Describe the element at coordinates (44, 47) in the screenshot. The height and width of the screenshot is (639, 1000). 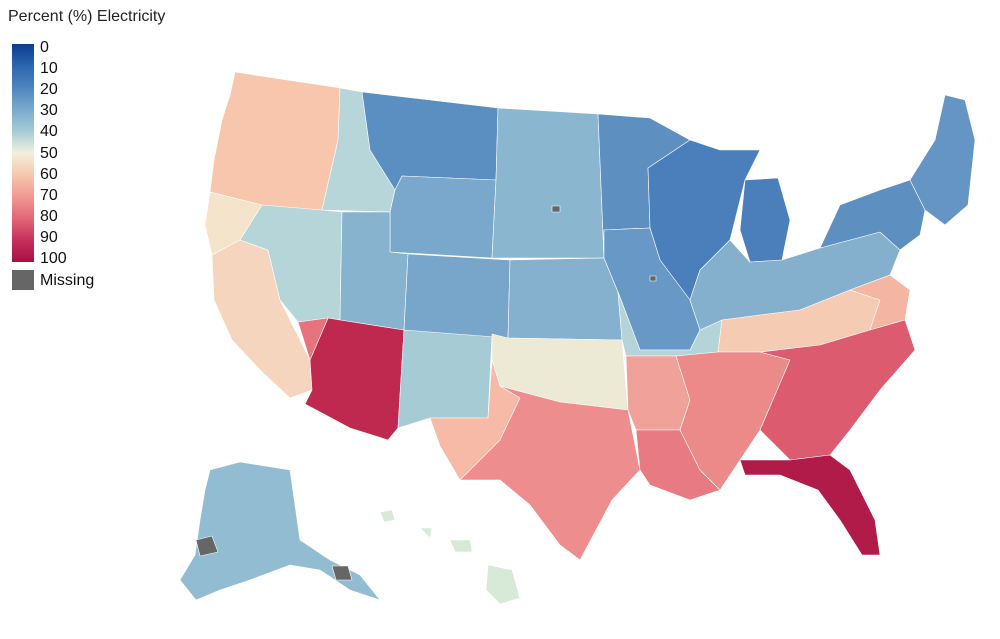
I see `legend-tick-0: 0` at that location.